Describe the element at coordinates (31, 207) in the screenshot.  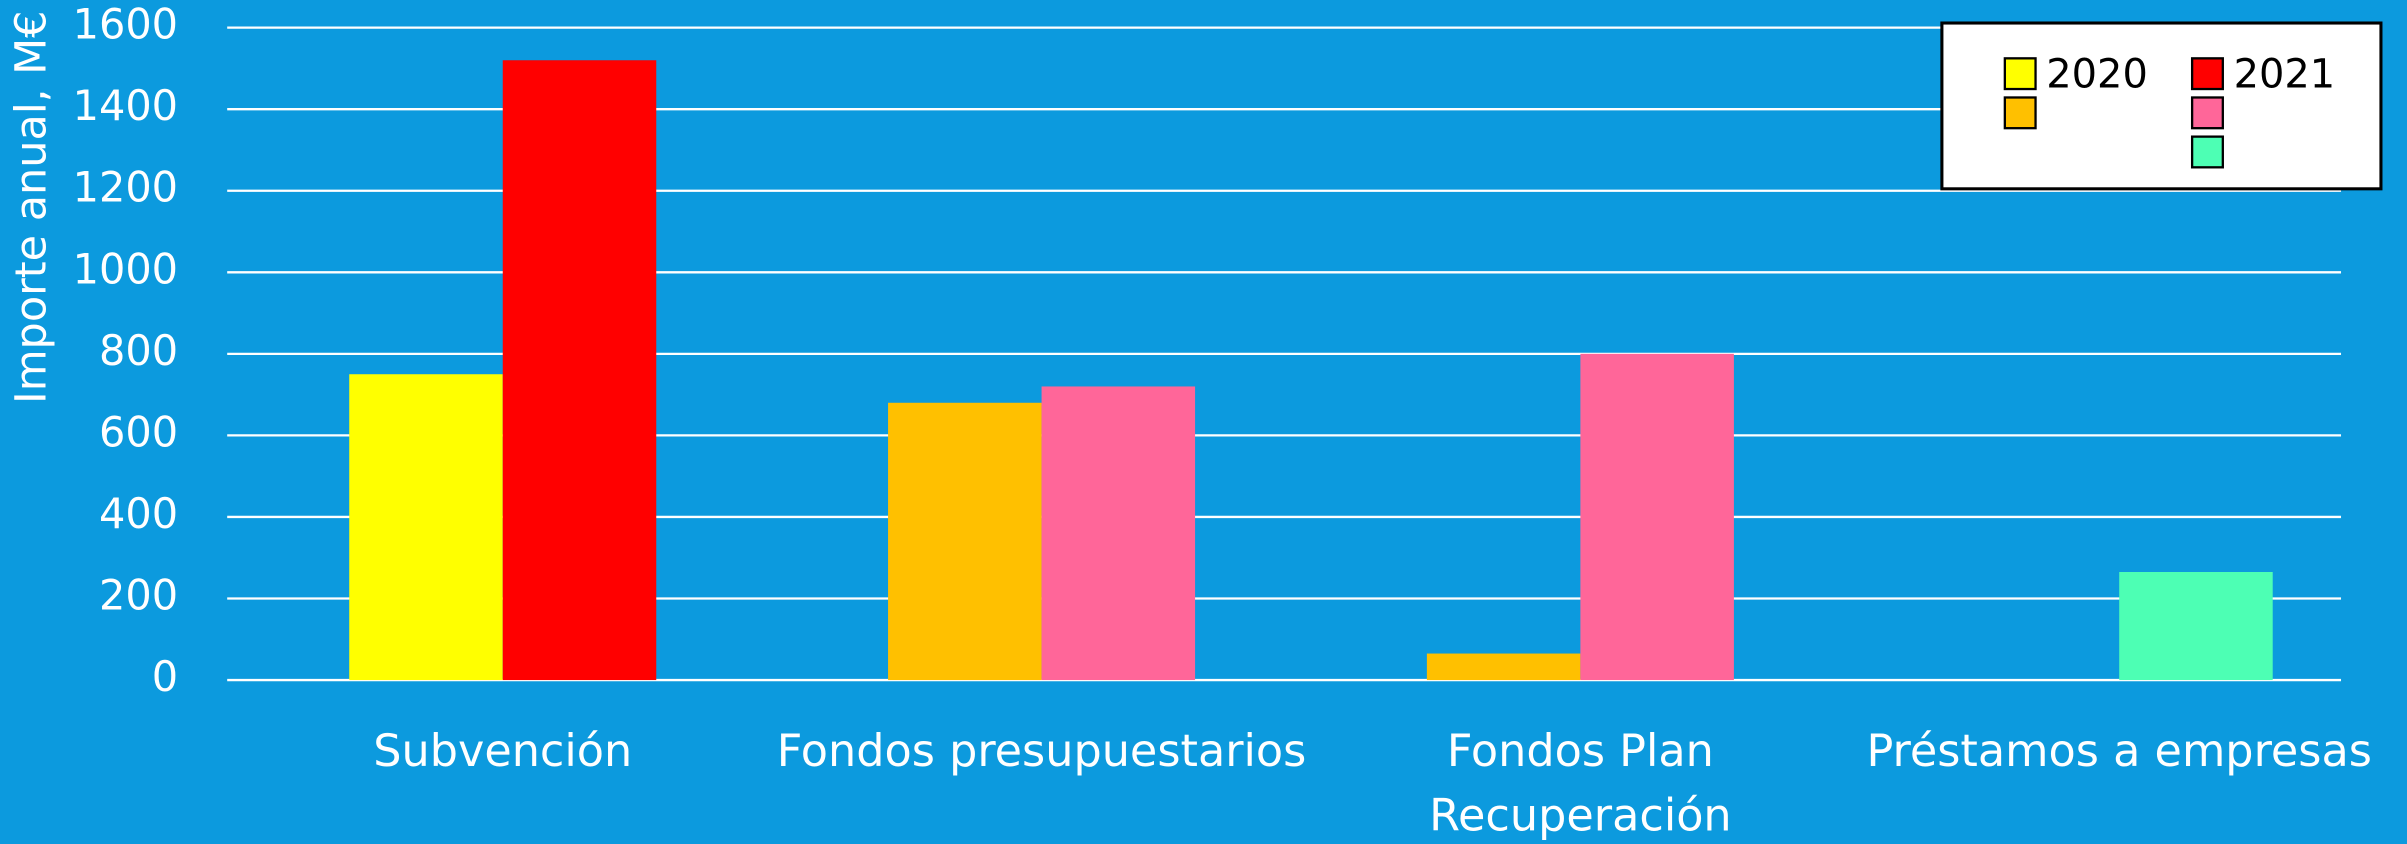
I see `y-axis-label: Importe anual, M€` at that location.